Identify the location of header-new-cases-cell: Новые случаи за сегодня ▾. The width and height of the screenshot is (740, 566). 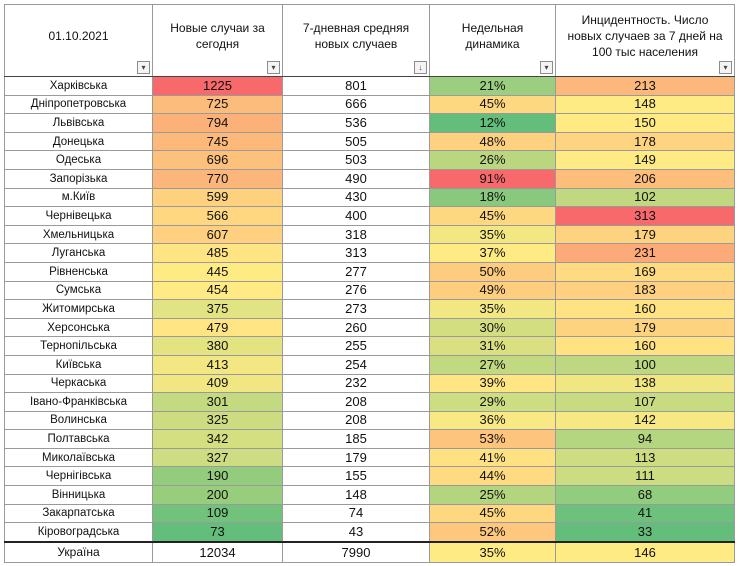
(217, 40).